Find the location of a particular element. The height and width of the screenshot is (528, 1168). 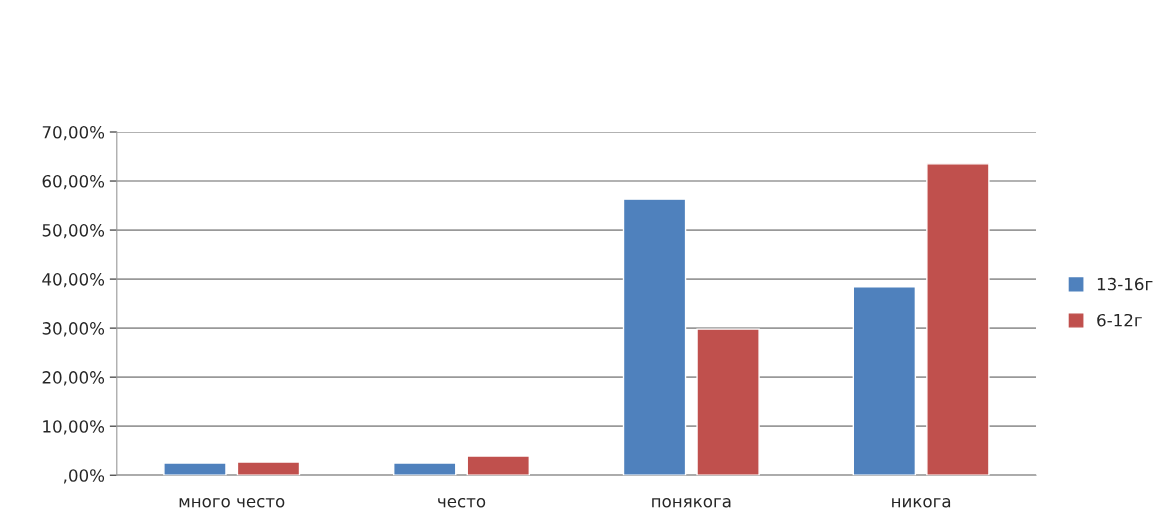

y-tick-label: 70,00% is located at coordinates (73, 133).